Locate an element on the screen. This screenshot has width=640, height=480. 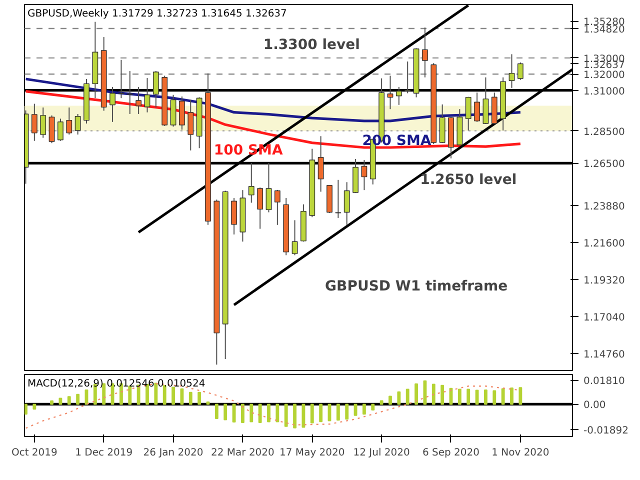
annotation: 1.2650 level is located at coordinates (468, 180).